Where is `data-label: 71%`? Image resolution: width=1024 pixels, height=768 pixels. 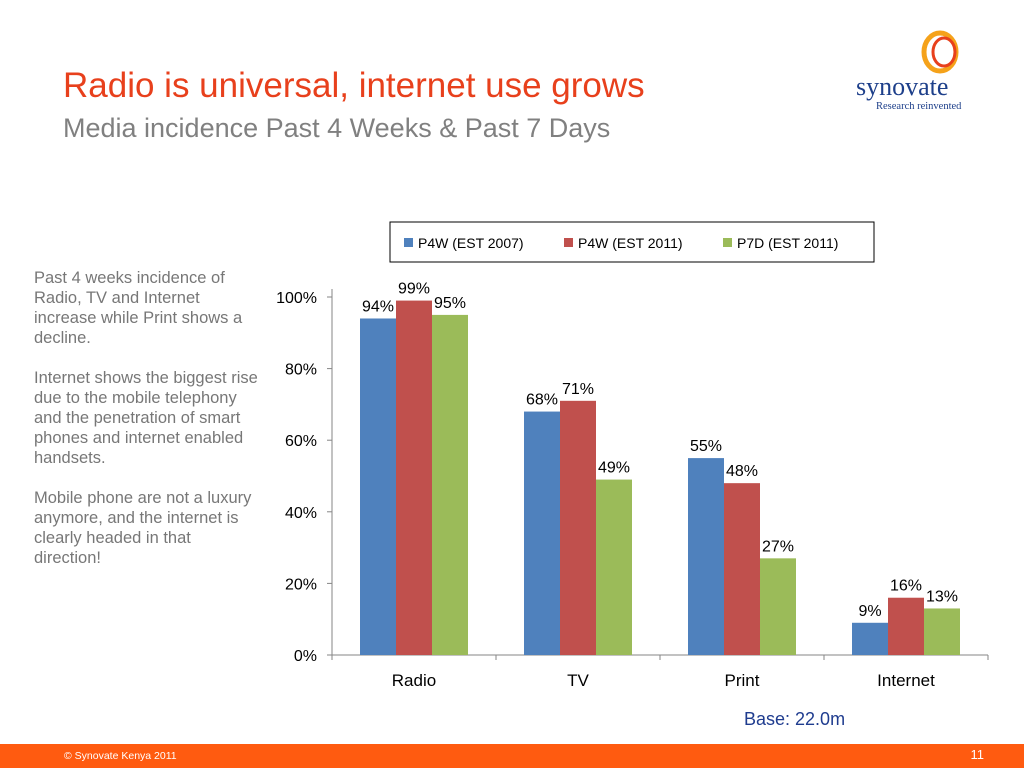 data-label: 71% is located at coordinates (578, 389).